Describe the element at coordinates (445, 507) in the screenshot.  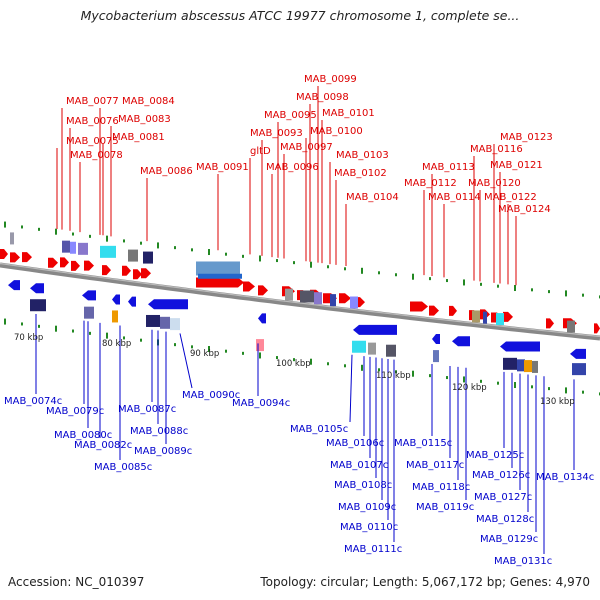
I see `reverse-gene-label: MAB_0119c` at that location.